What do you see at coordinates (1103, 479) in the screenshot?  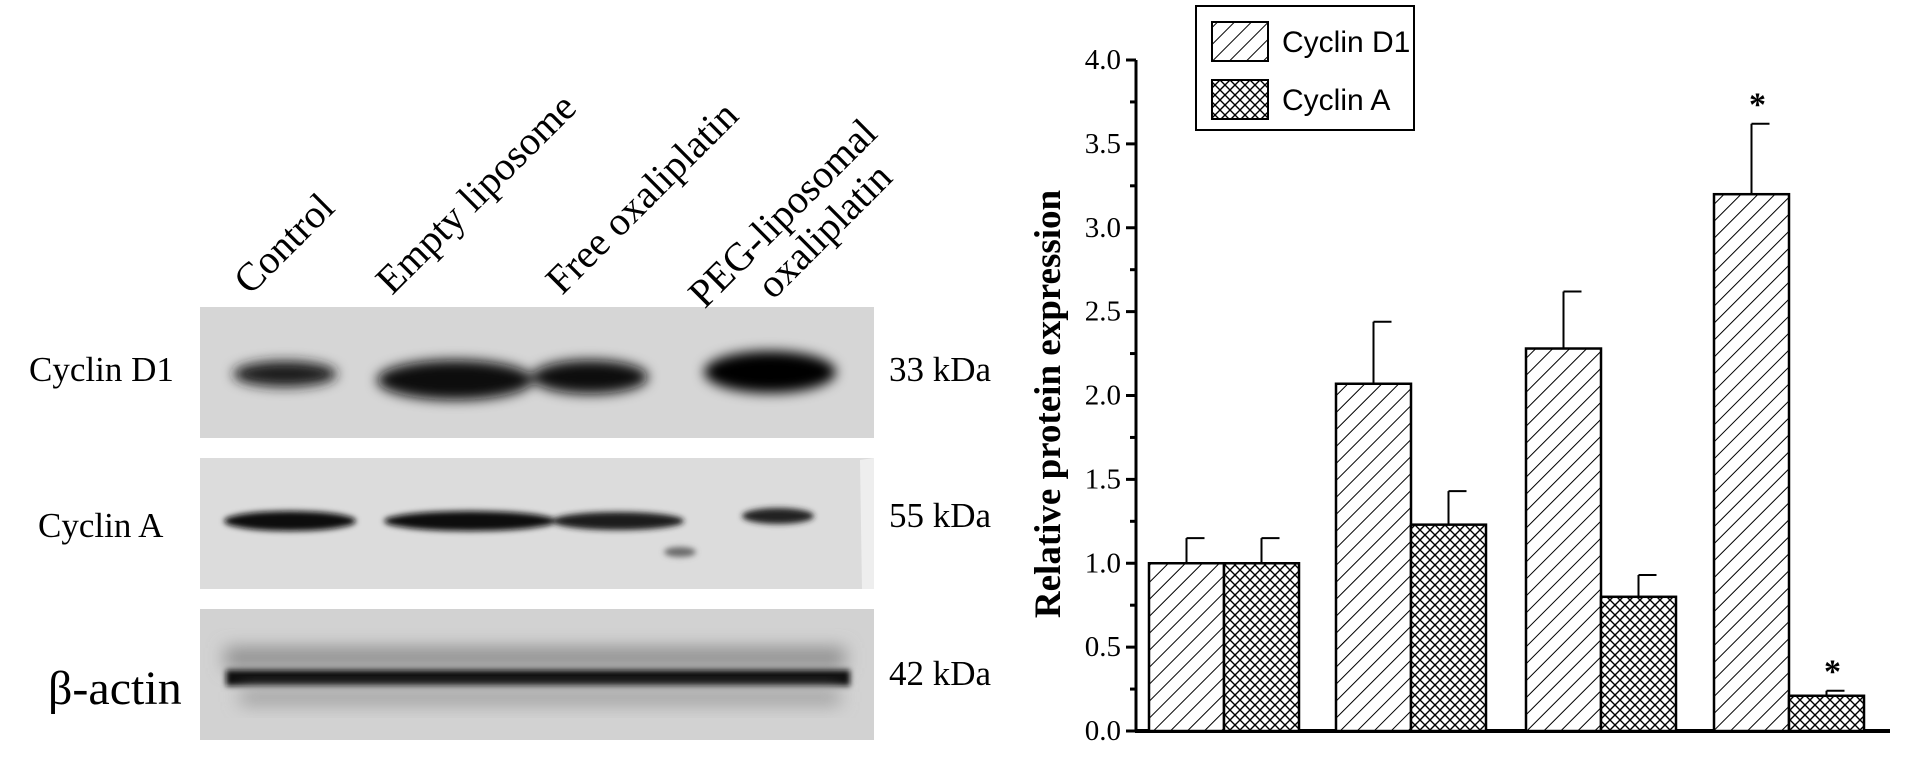 I see `y-tick-label: 1.5` at bounding box center [1103, 479].